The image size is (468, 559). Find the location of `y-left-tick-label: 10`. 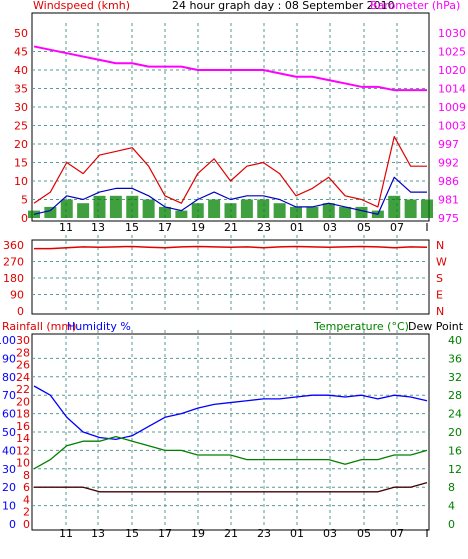

y-left-tick-label: 10 is located at coordinates (21, 181).